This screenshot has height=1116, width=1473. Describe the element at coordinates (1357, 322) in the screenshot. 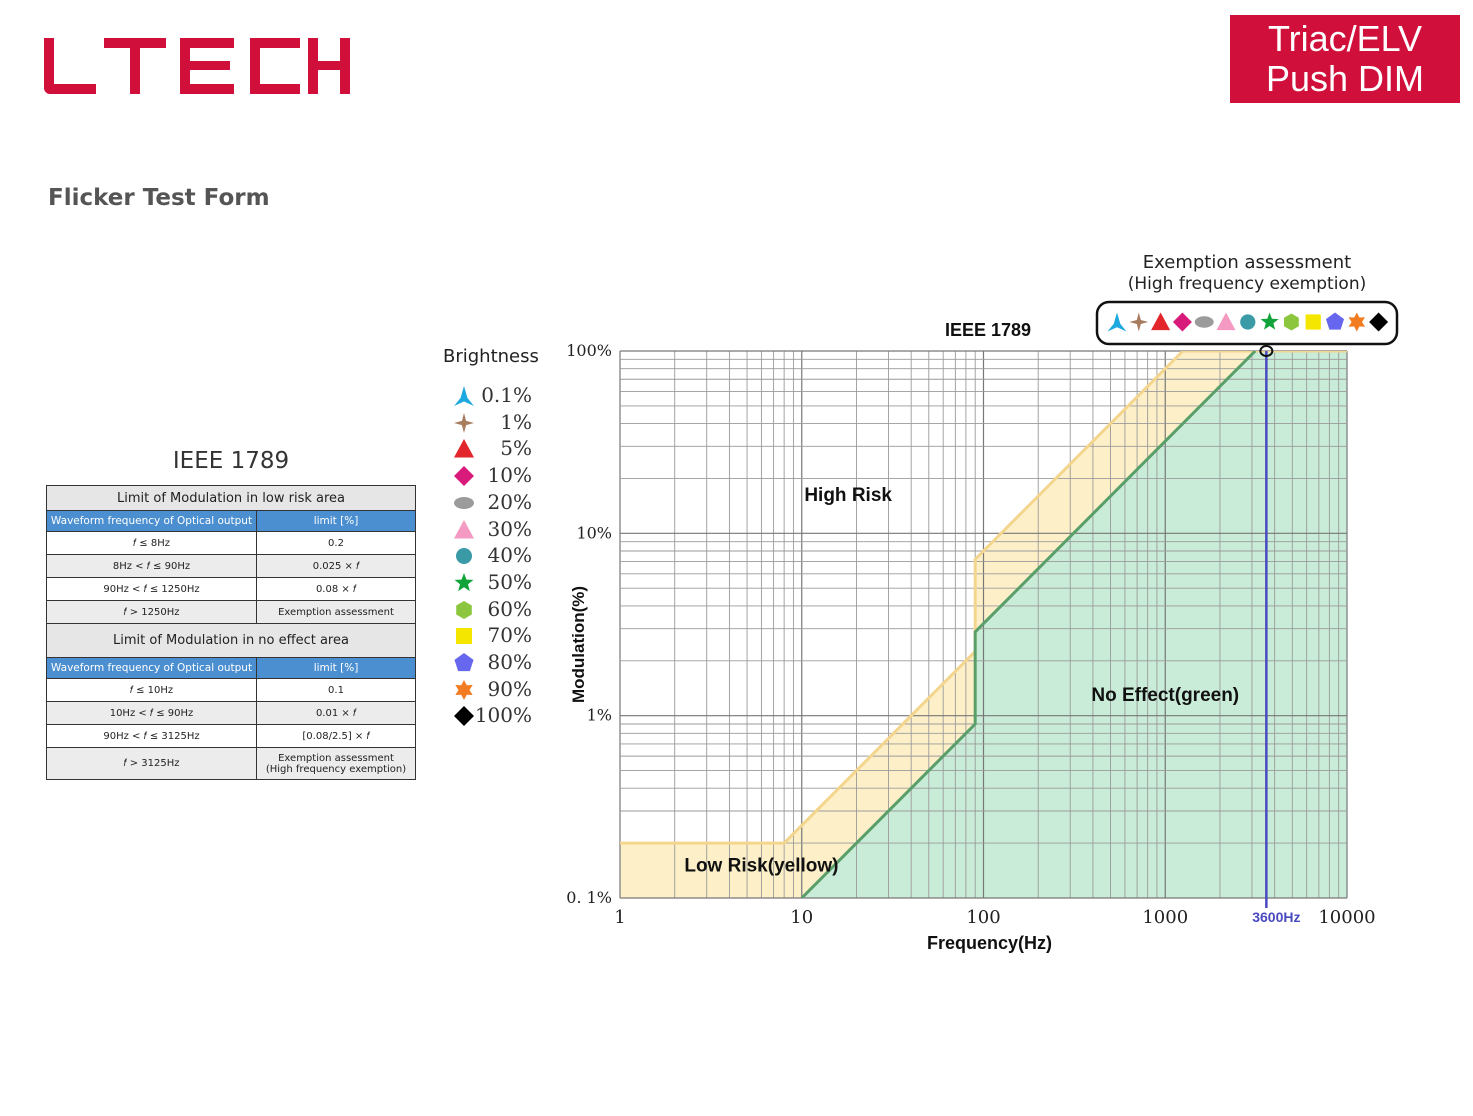

I see `exemption-six-point-star-icon` at that location.